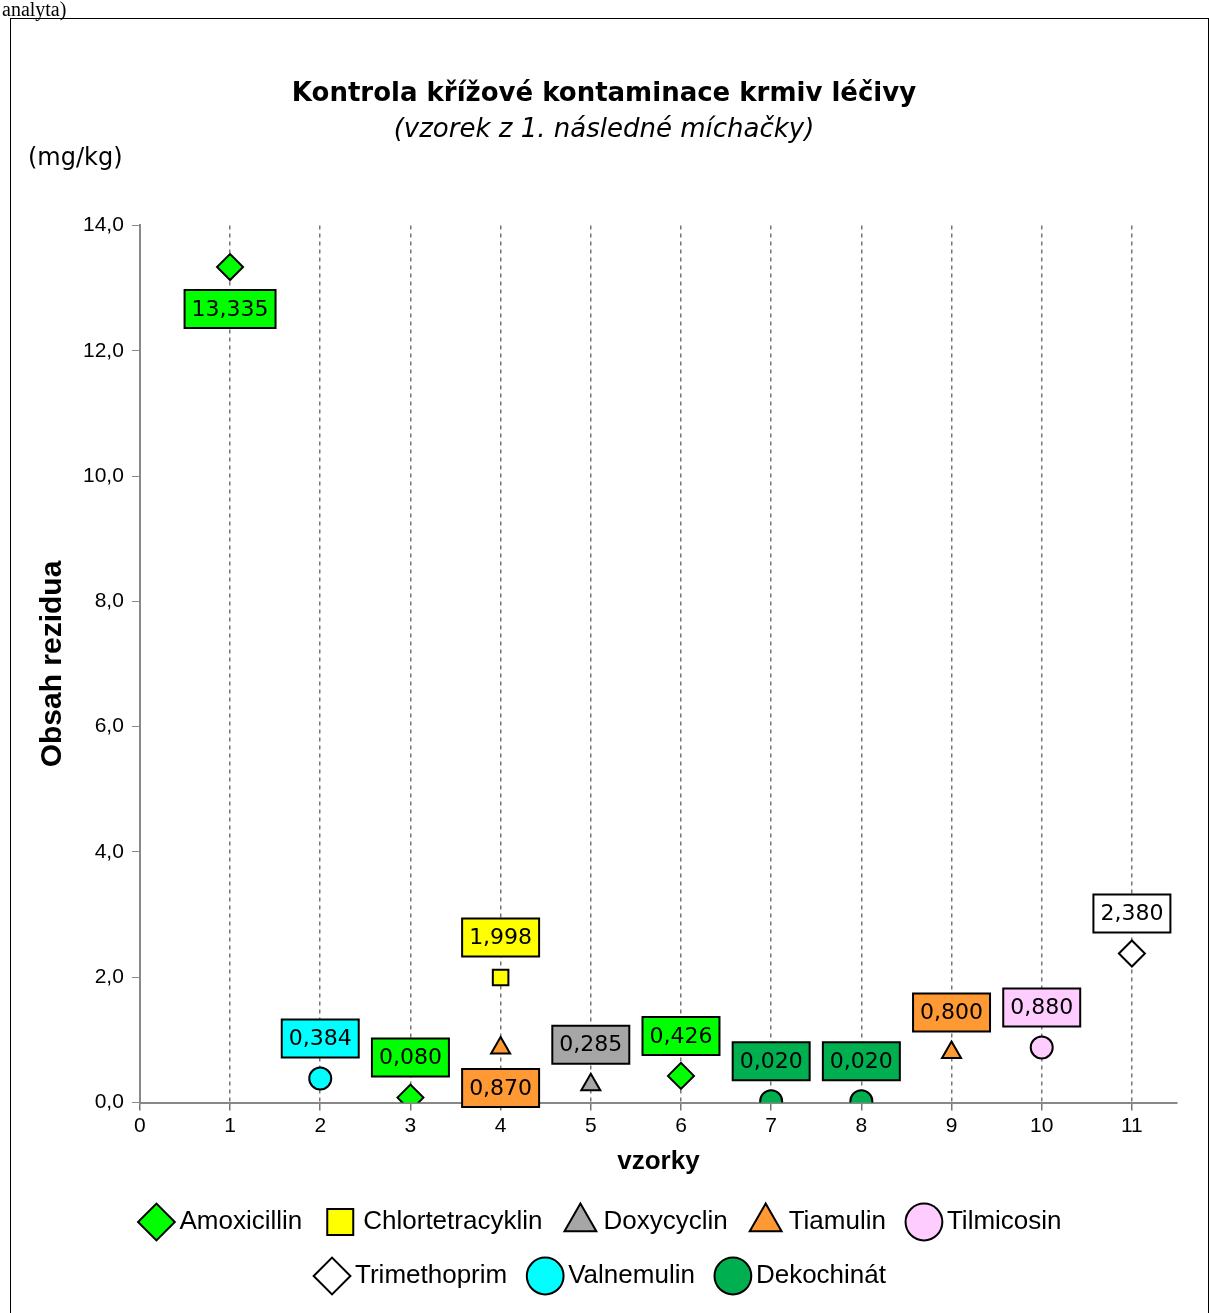  Describe the element at coordinates (109, 1101) in the screenshot. I see `y-tick-label: 0,0` at that location.